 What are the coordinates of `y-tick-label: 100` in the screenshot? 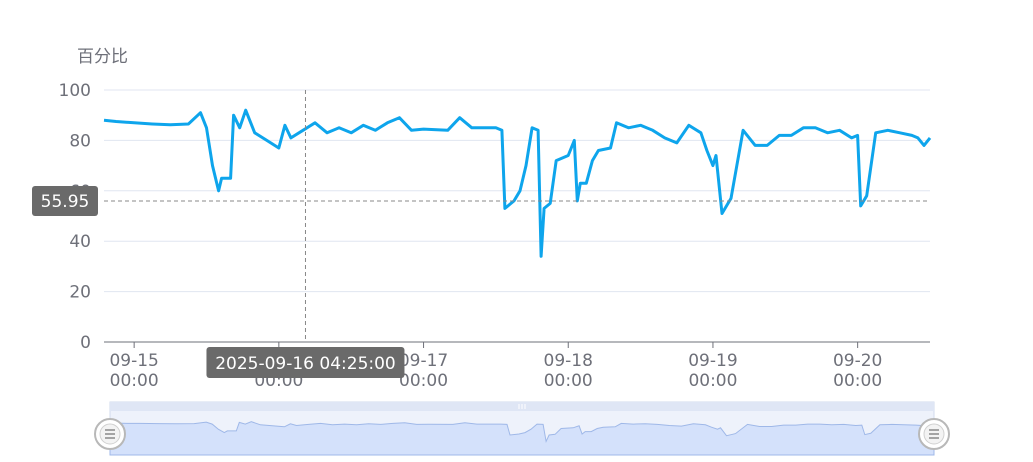 It's located at (75, 91).